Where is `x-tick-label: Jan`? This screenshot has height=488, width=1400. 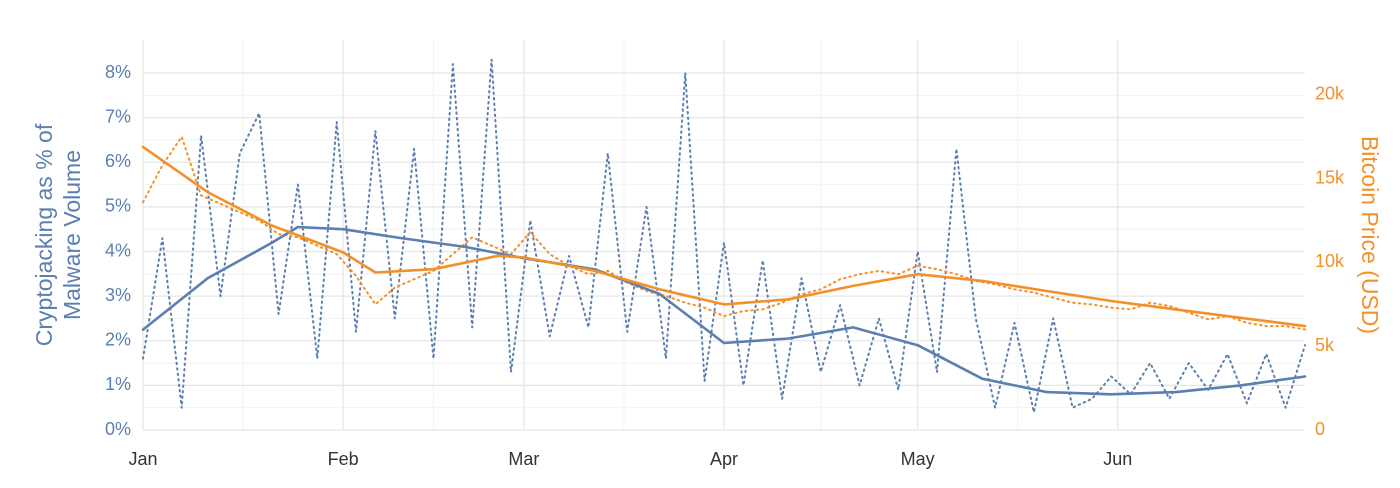 x-tick-label: Jan is located at coordinates (142, 459).